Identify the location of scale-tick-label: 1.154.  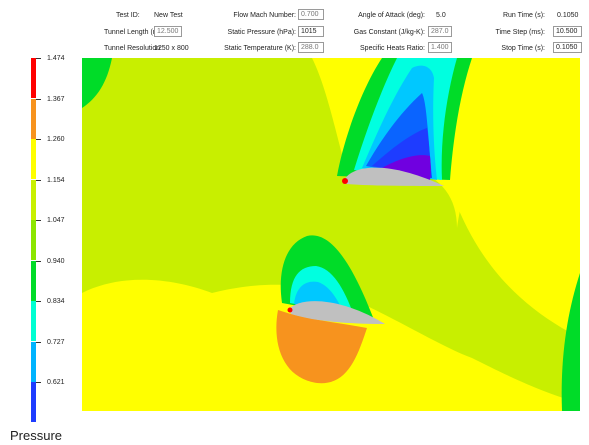
(56, 180).